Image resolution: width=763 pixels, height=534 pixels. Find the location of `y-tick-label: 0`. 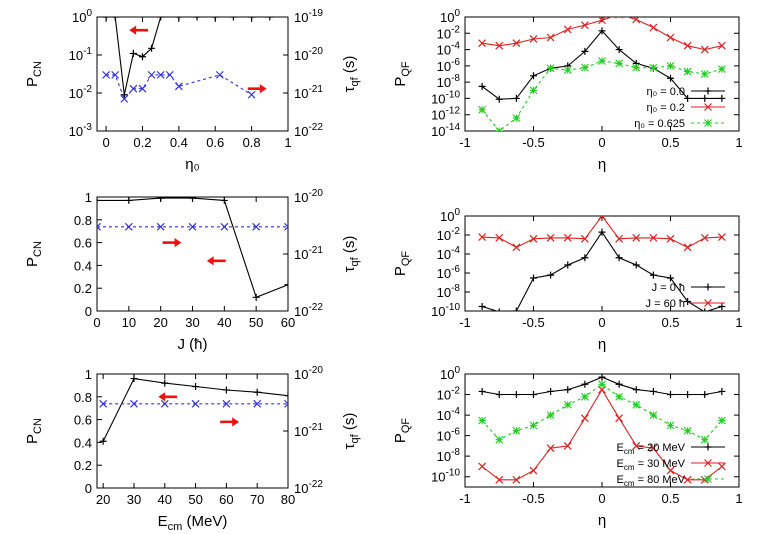

y-tick-label: 0 is located at coordinates (88, 311).